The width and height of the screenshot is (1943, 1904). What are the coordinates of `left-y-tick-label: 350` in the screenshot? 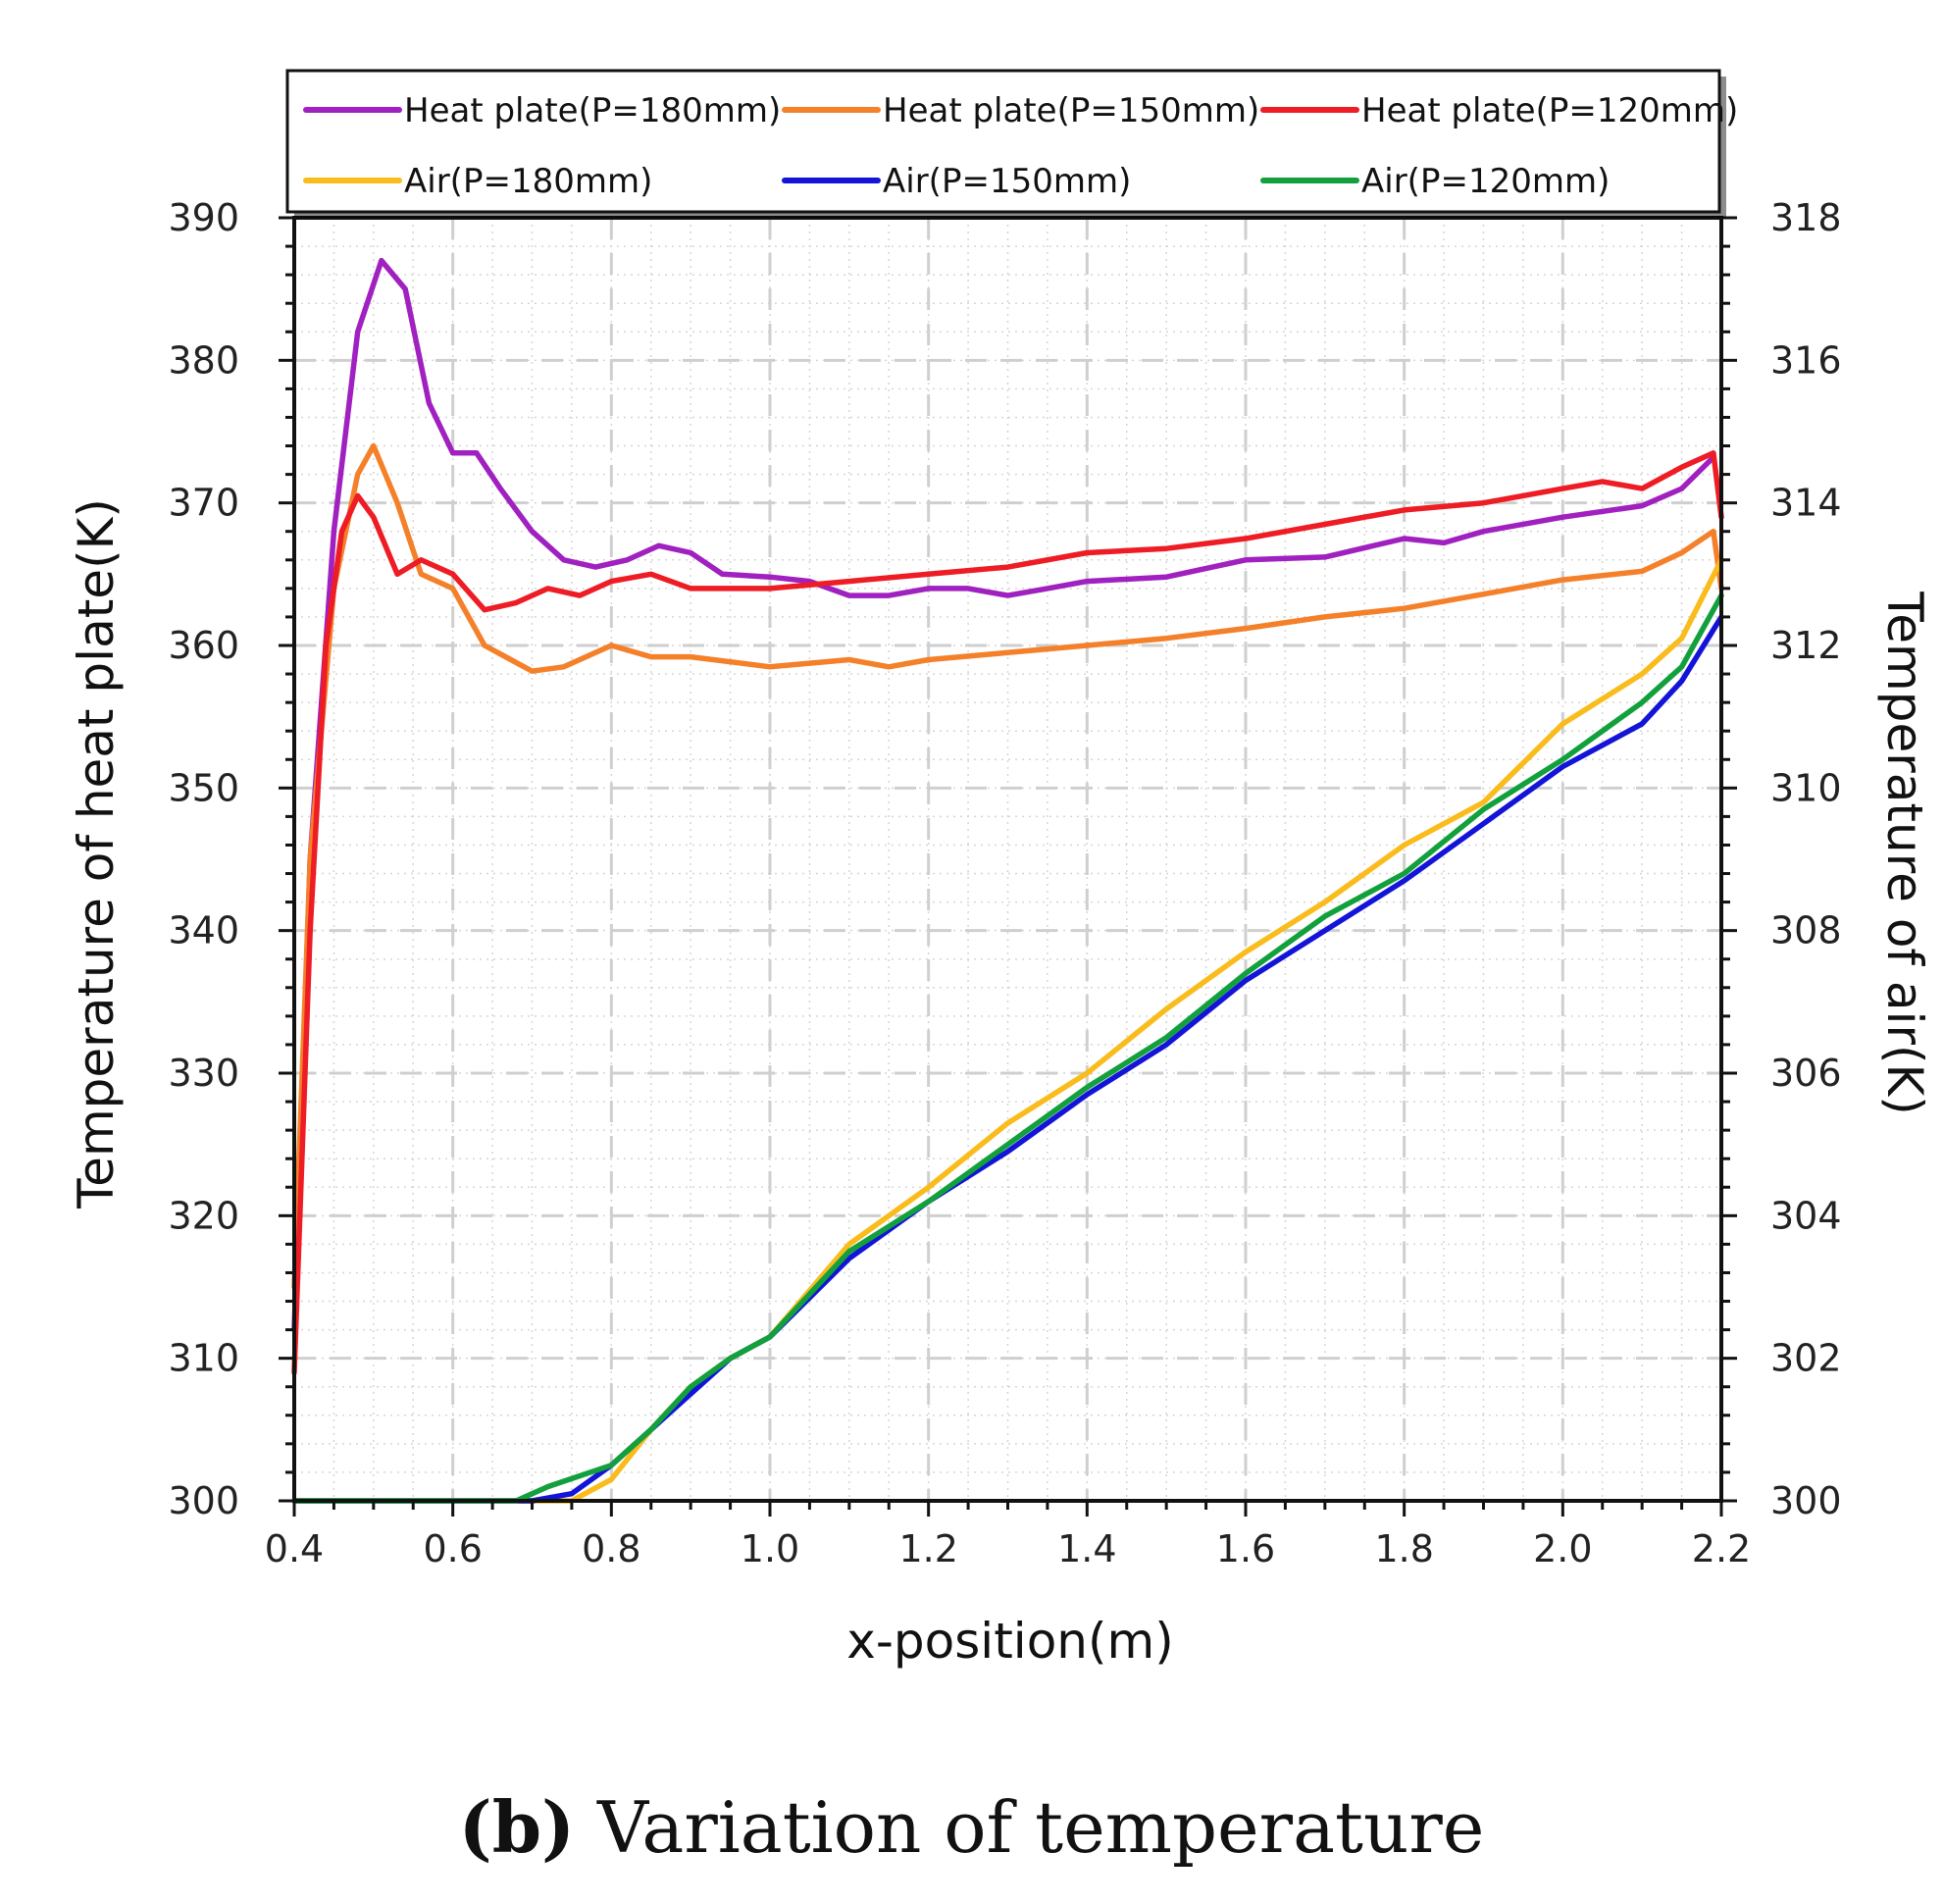 It's located at (204, 787).